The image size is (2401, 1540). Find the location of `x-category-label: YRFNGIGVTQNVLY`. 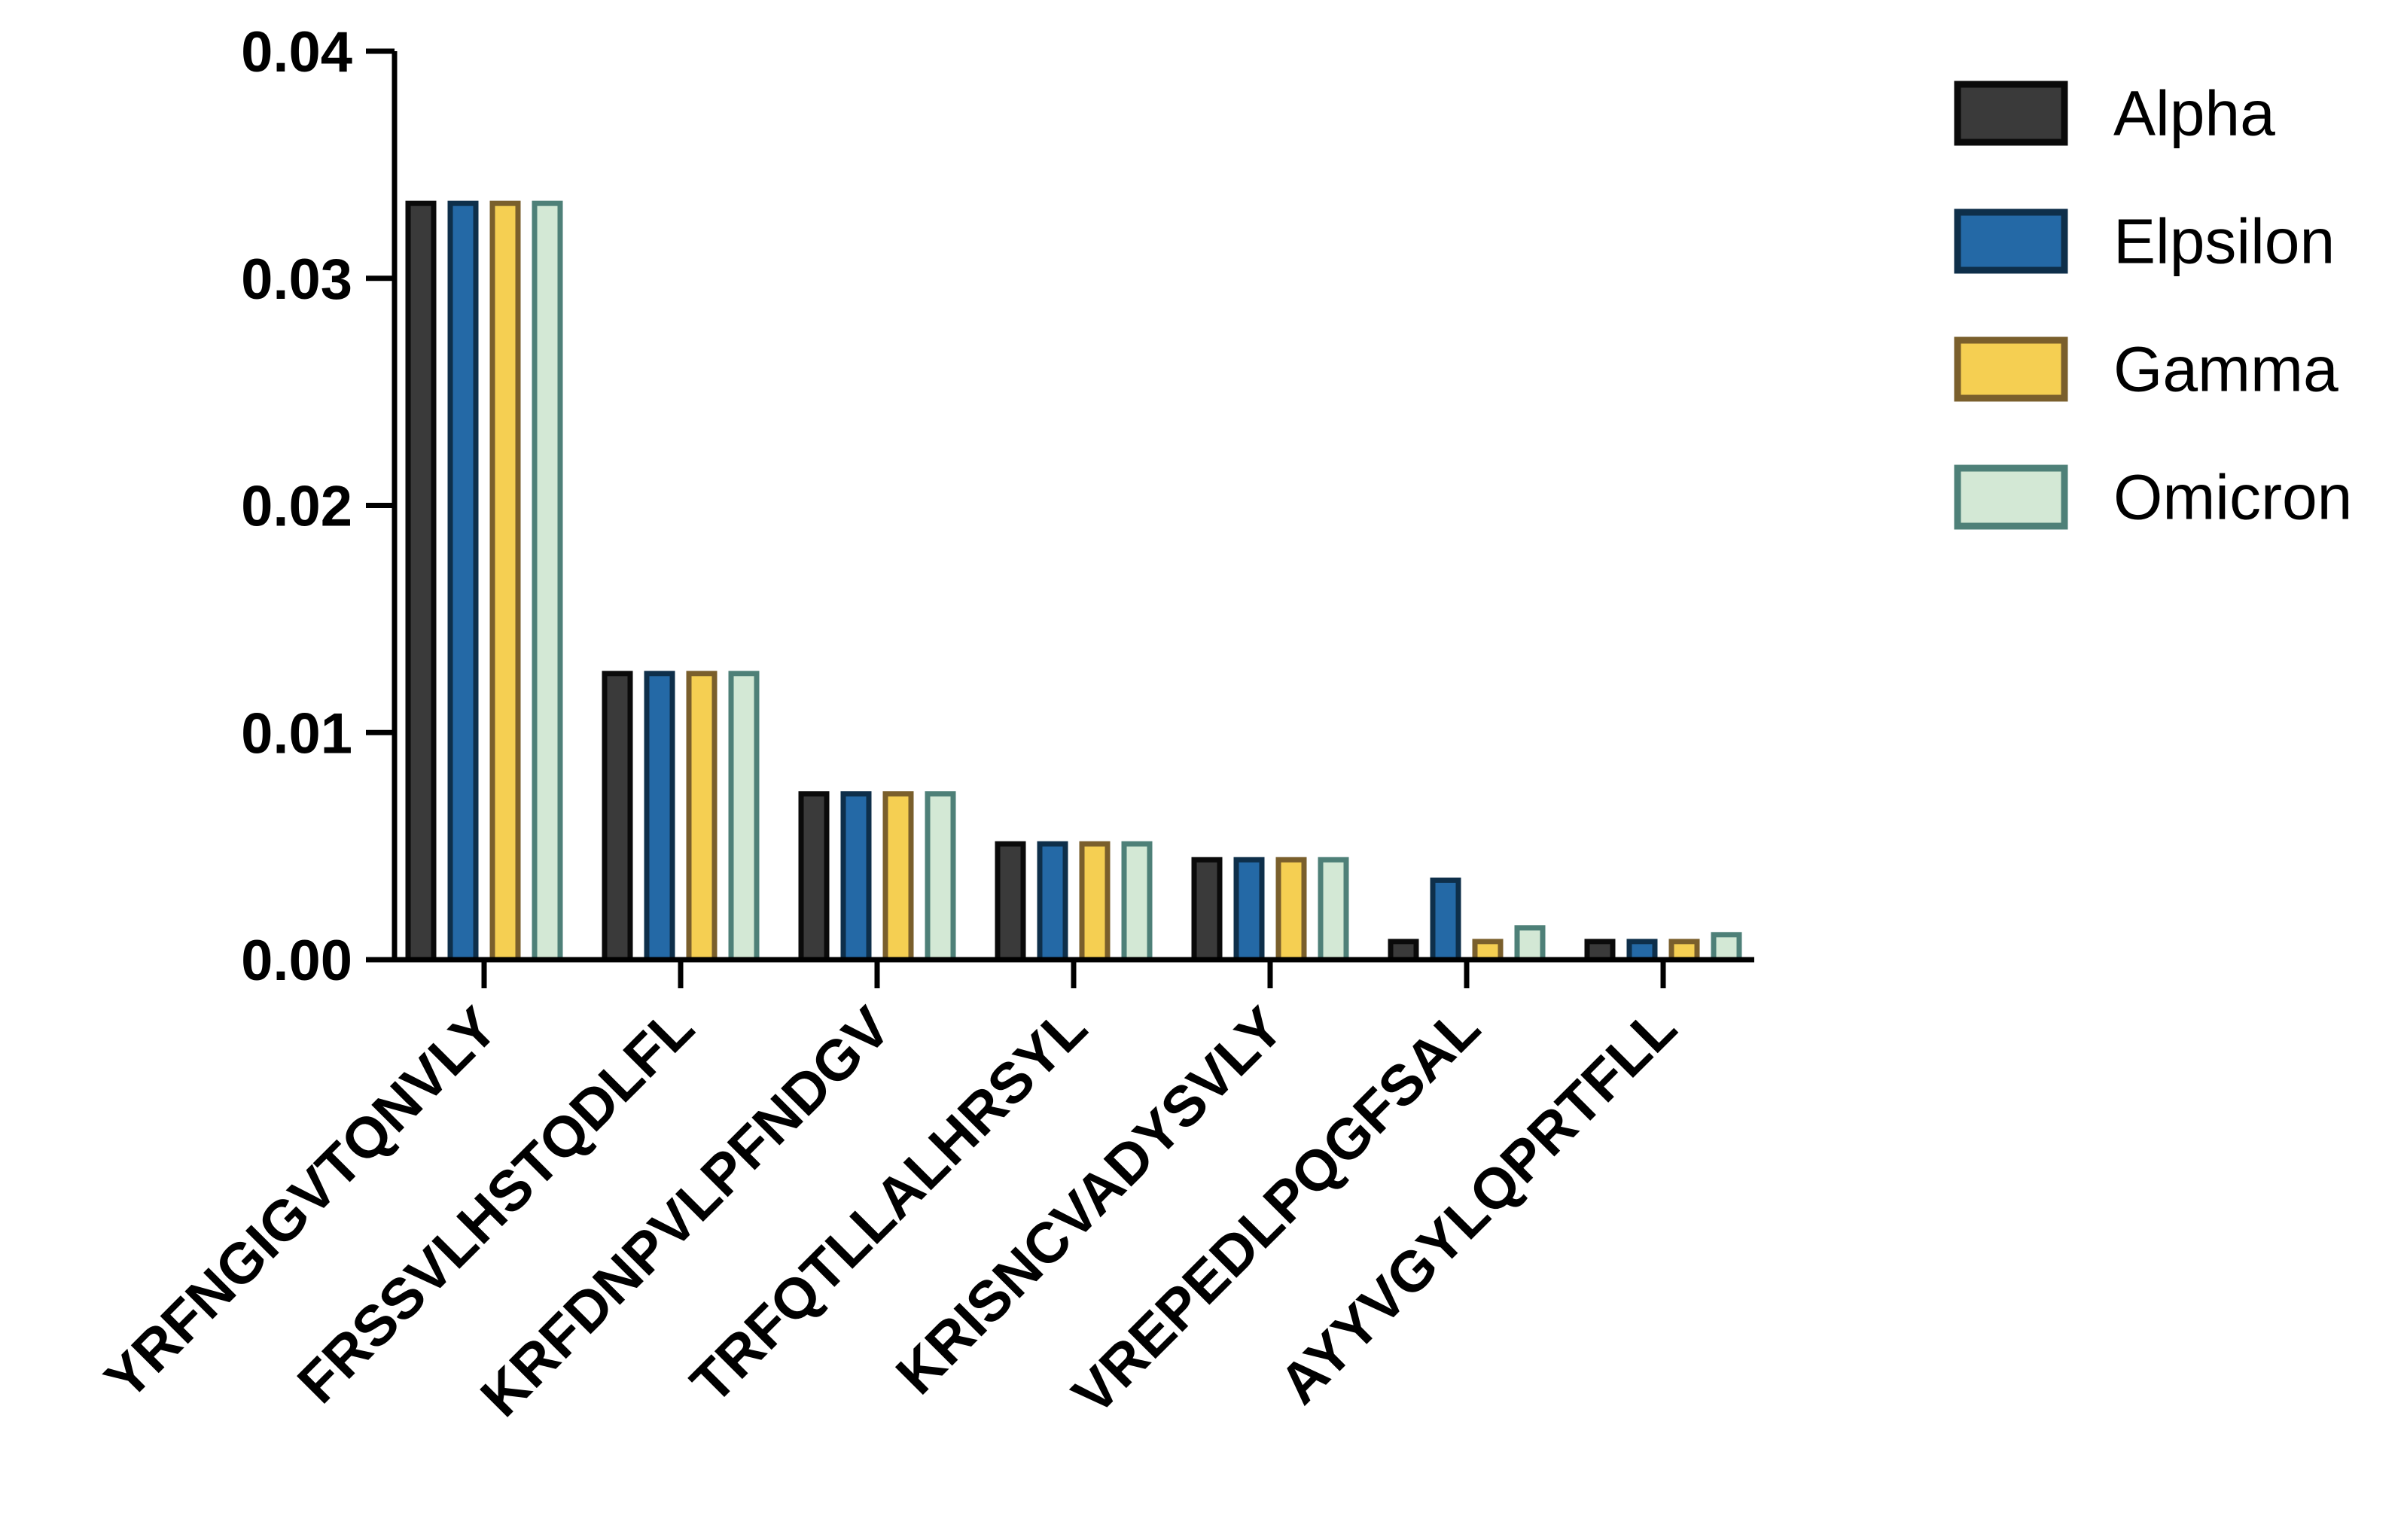

x-category-label: YRFNGIGVTQNVLY is located at coordinates (301, 1203).